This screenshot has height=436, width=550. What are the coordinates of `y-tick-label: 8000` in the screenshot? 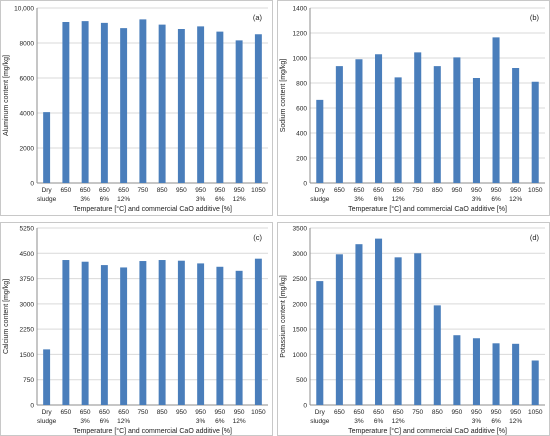 It's located at (27, 44).